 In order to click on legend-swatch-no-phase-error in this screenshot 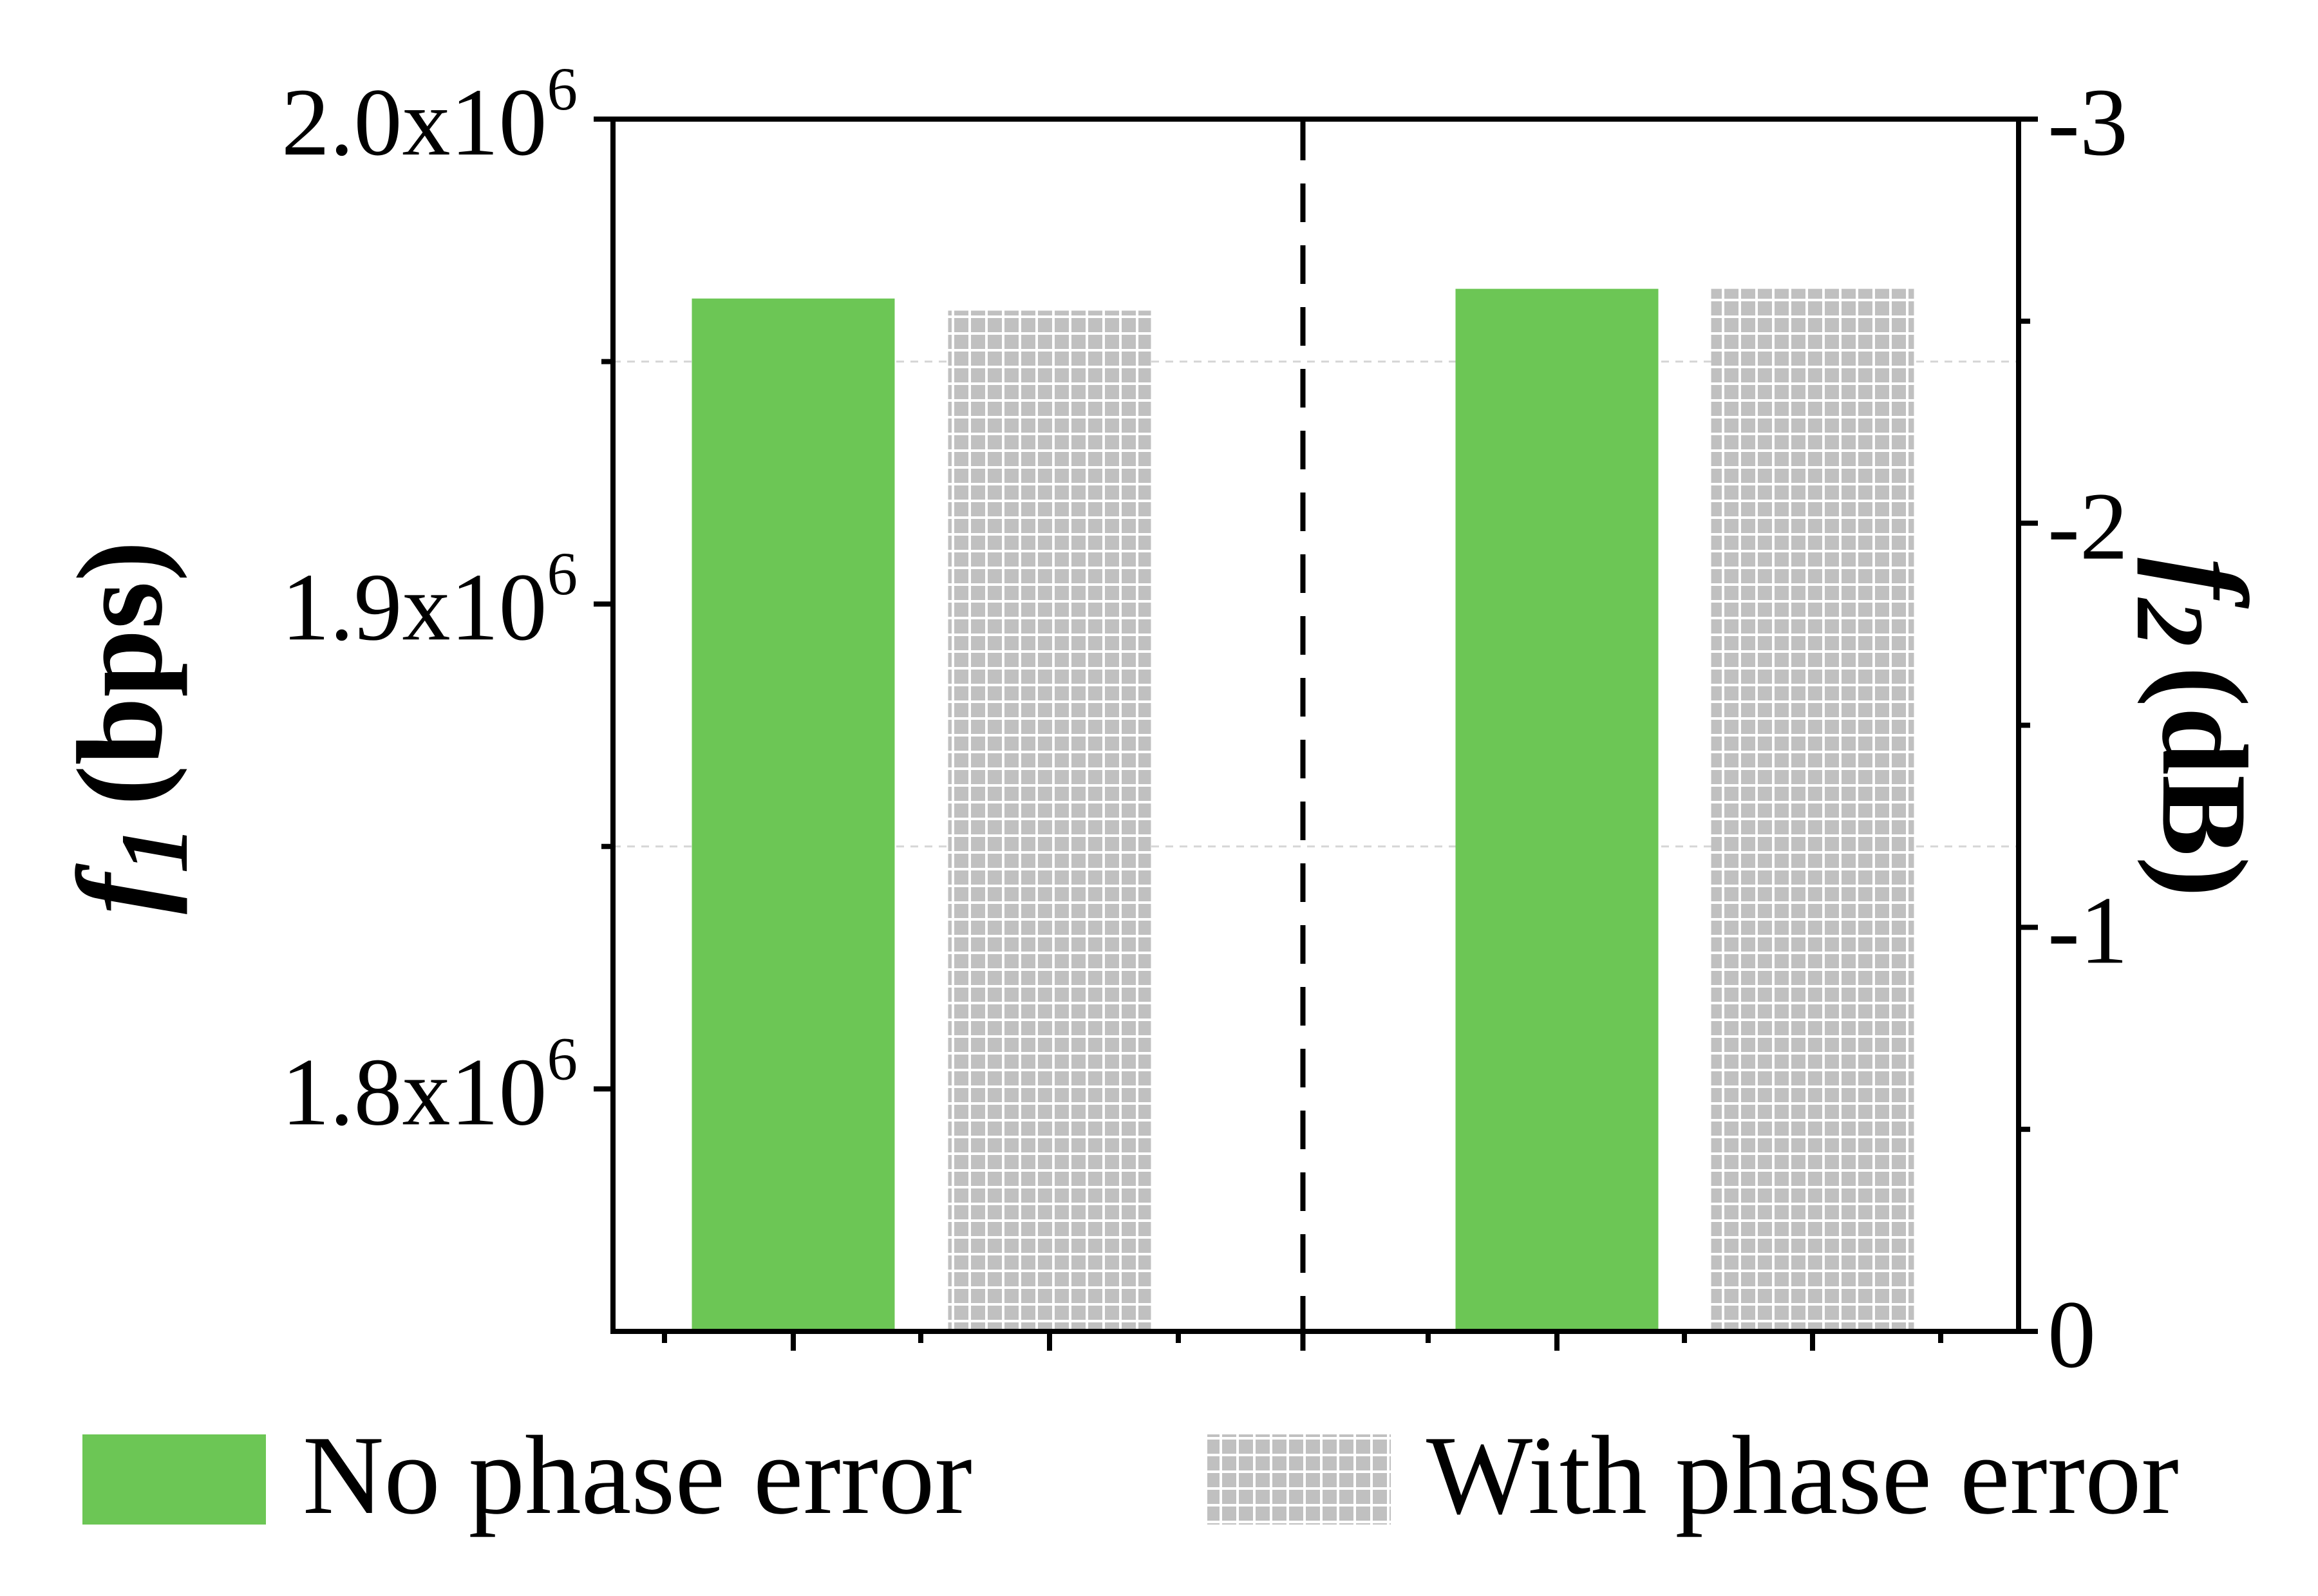, I will do `click(174, 1479)`.